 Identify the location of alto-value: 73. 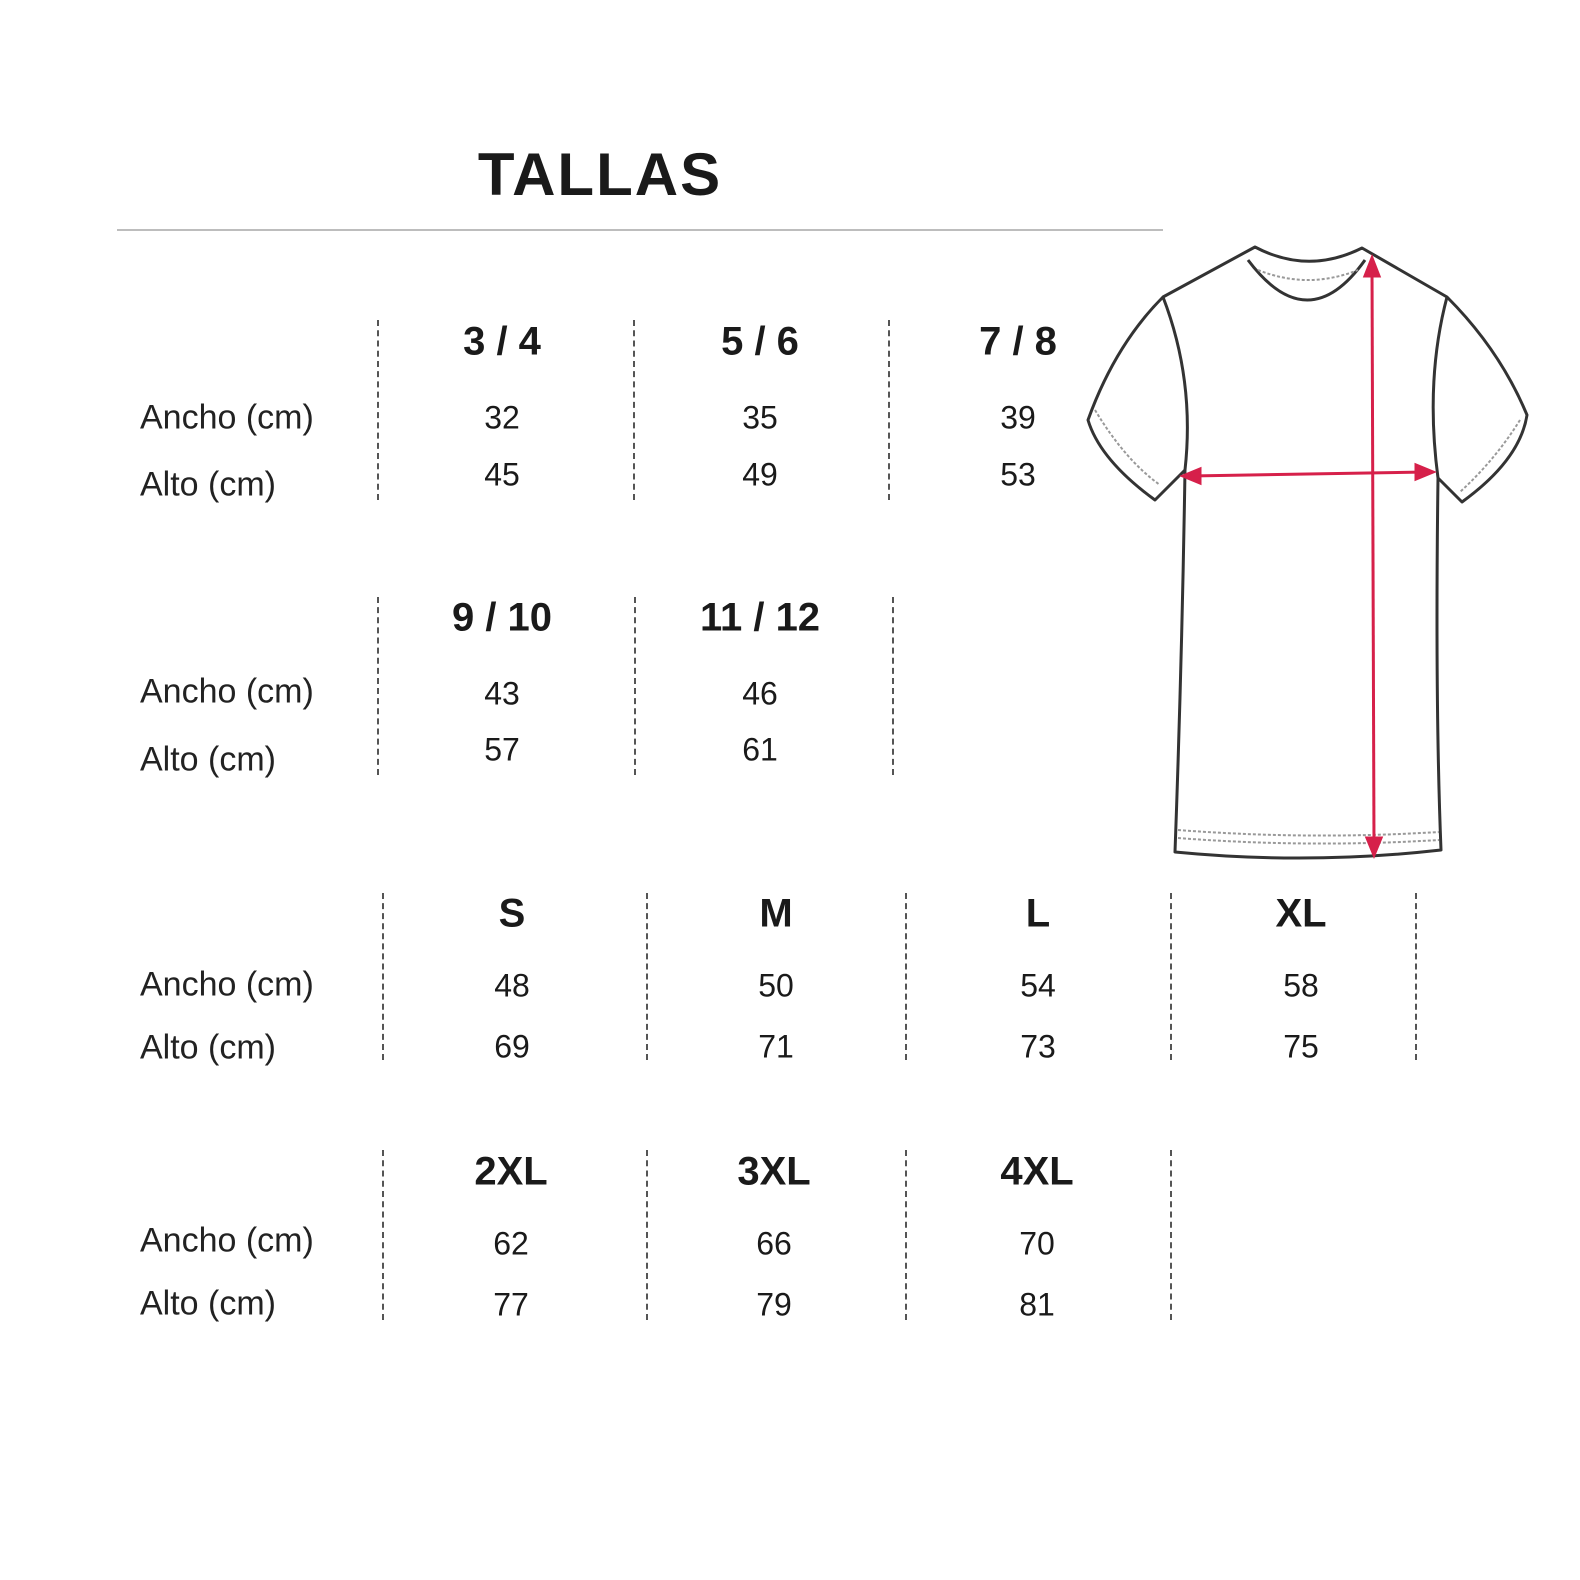
(1038, 1046).